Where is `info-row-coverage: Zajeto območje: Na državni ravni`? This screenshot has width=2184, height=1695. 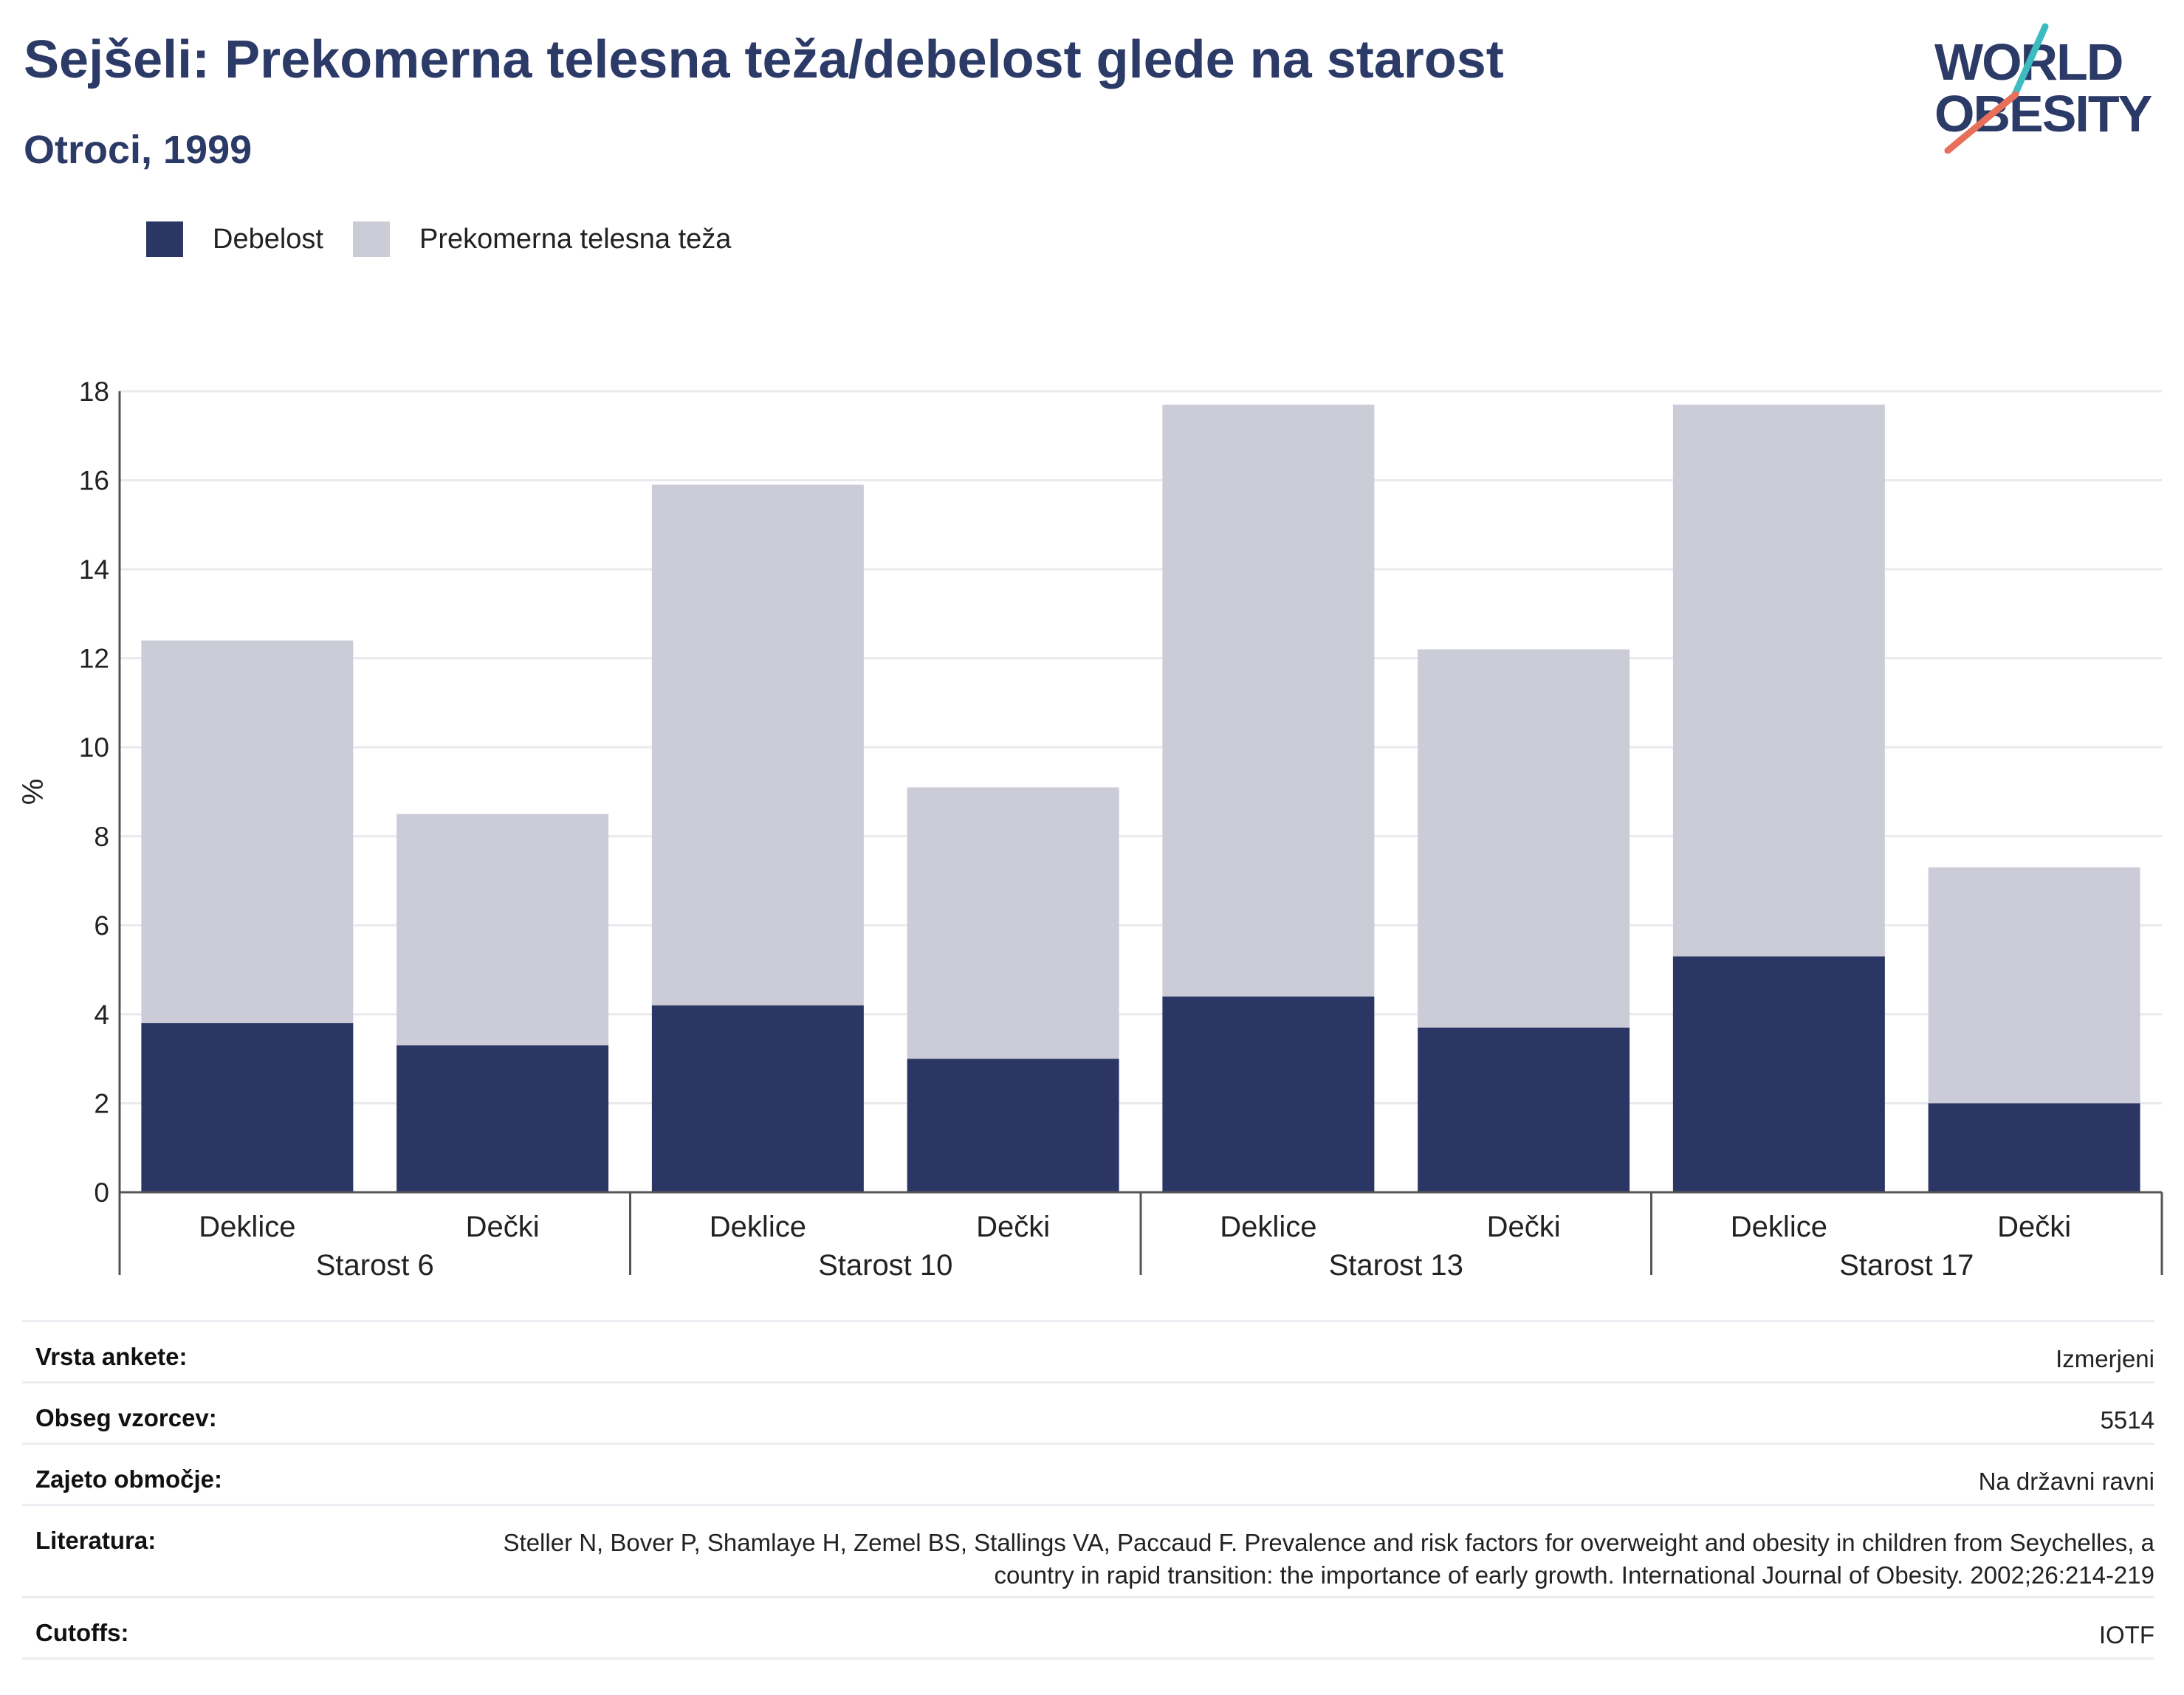 info-row-coverage: Zajeto območje: Na državni ravni is located at coordinates (1088, 1473).